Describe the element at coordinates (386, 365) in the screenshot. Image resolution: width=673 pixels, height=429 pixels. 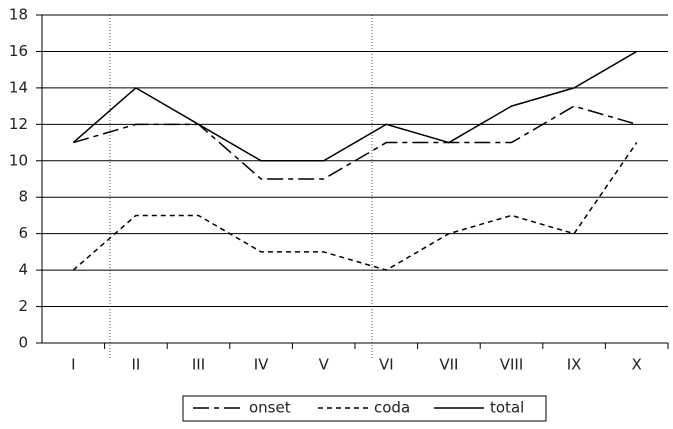
I see `x-tick-label: VI` at that location.